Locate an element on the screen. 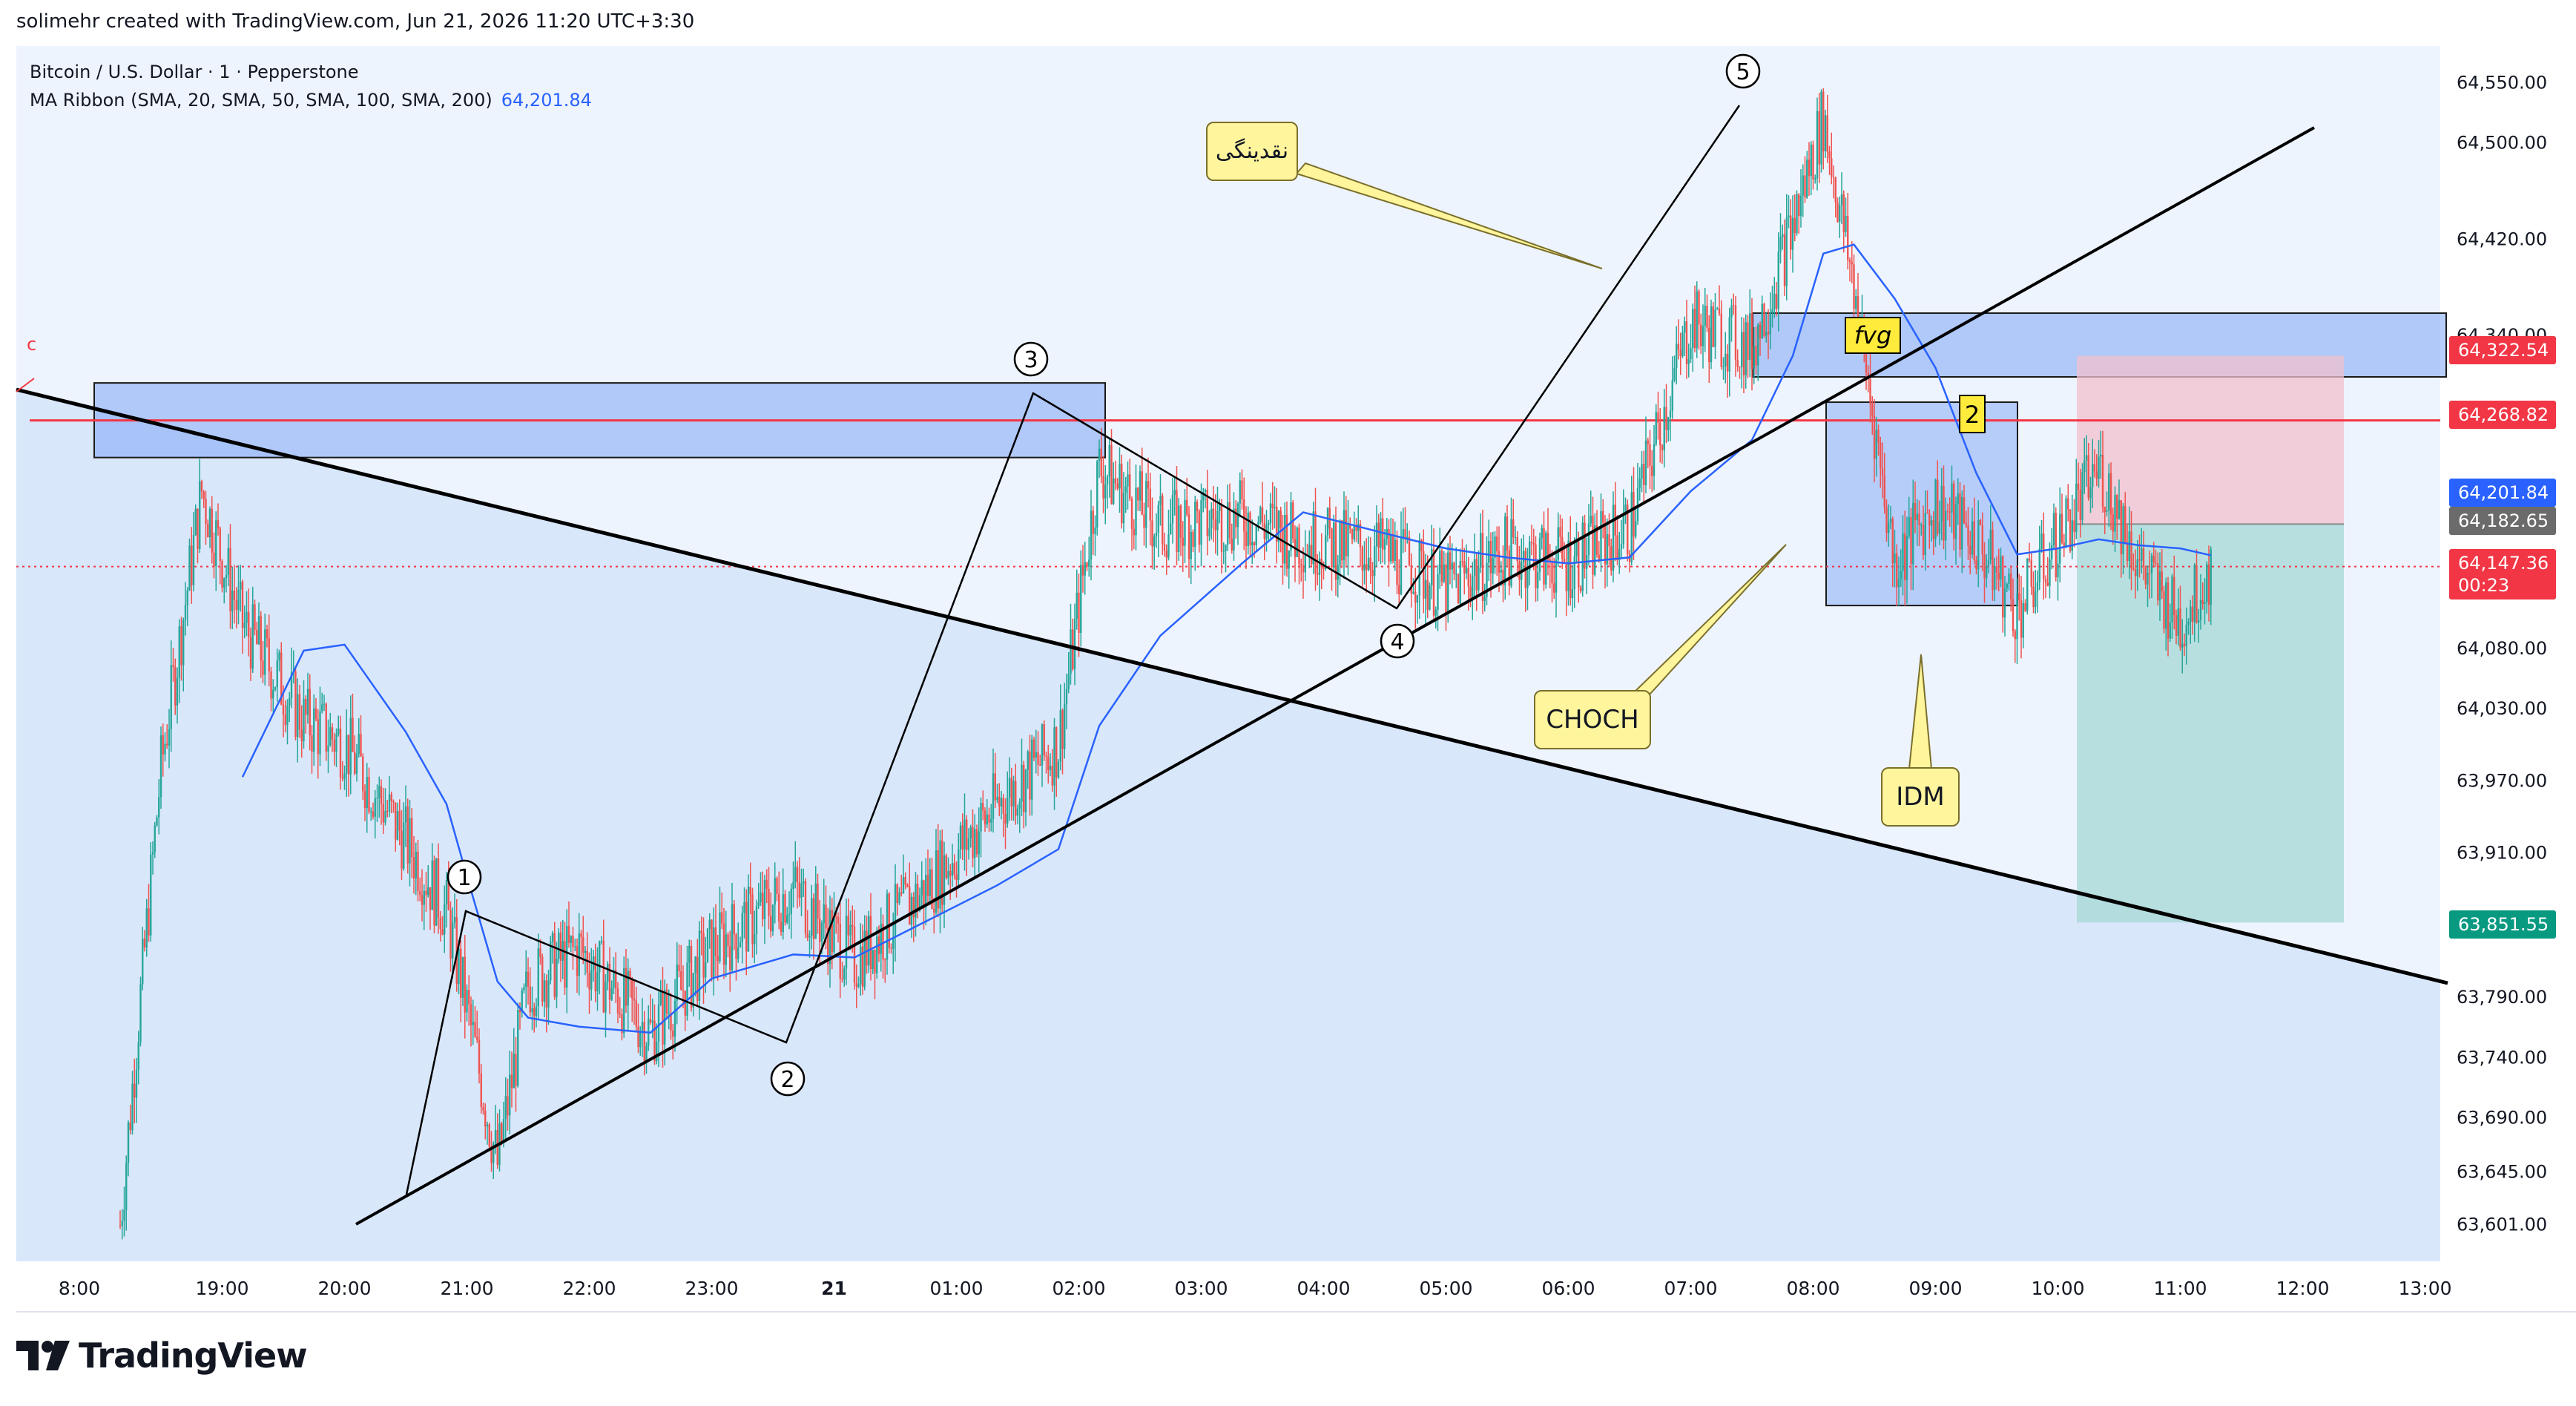 Image resolution: width=2576 pixels, height=1406 pixels. wave-label-circle is located at coordinates (788, 1079).